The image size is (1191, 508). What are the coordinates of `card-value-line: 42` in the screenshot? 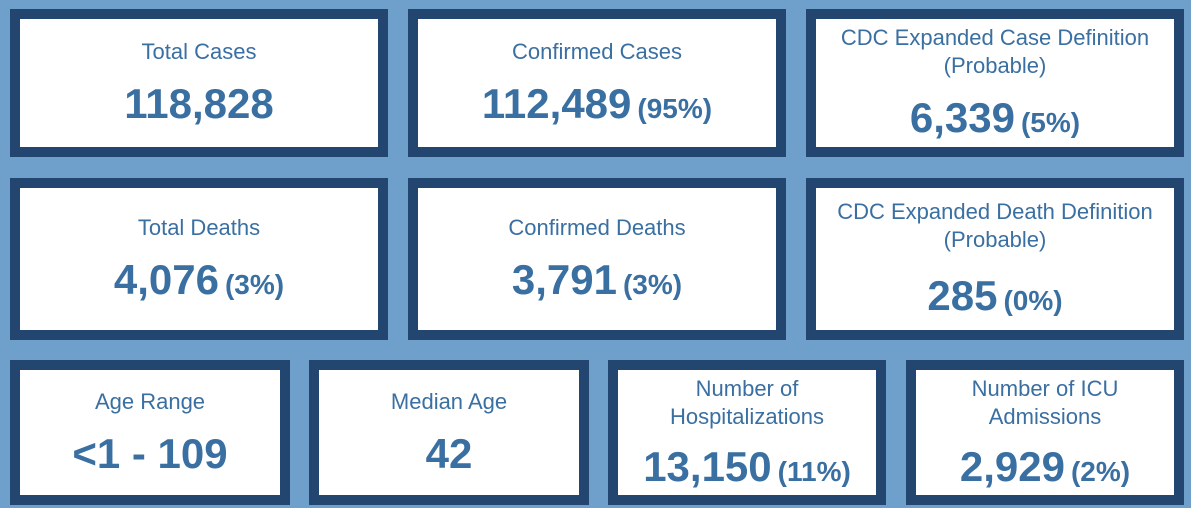 It's located at (449, 454).